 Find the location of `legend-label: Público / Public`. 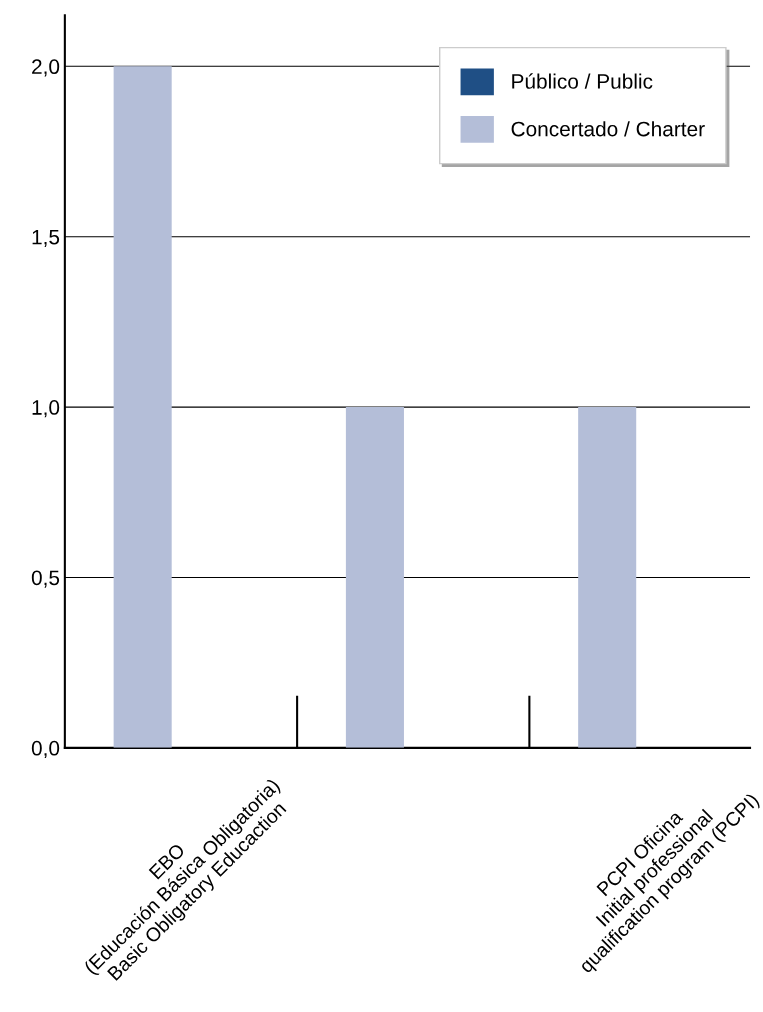

legend-label: Público / Public is located at coordinates (582, 81).